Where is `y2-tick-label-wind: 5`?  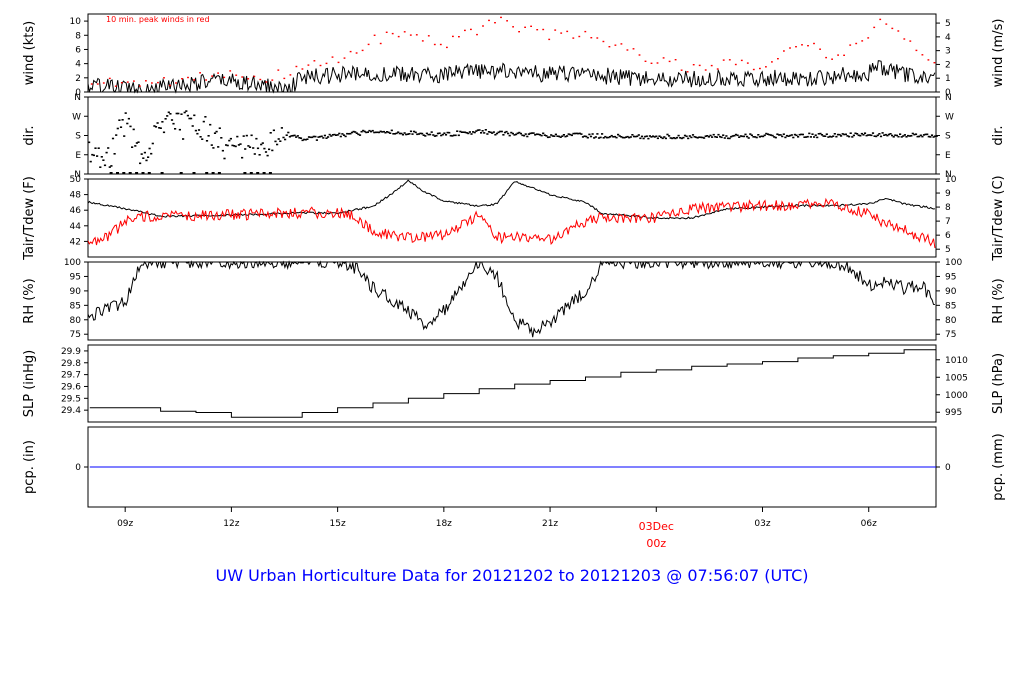
y2-tick-label-wind: 5 is located at coordinates (948, 24).